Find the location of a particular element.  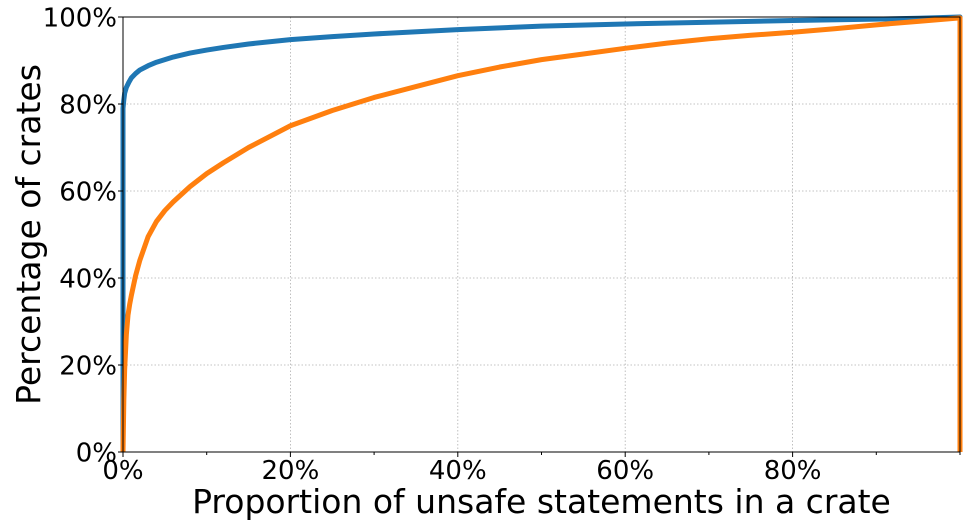

x-tick-label: 0% is located at coordinates (122, 471).